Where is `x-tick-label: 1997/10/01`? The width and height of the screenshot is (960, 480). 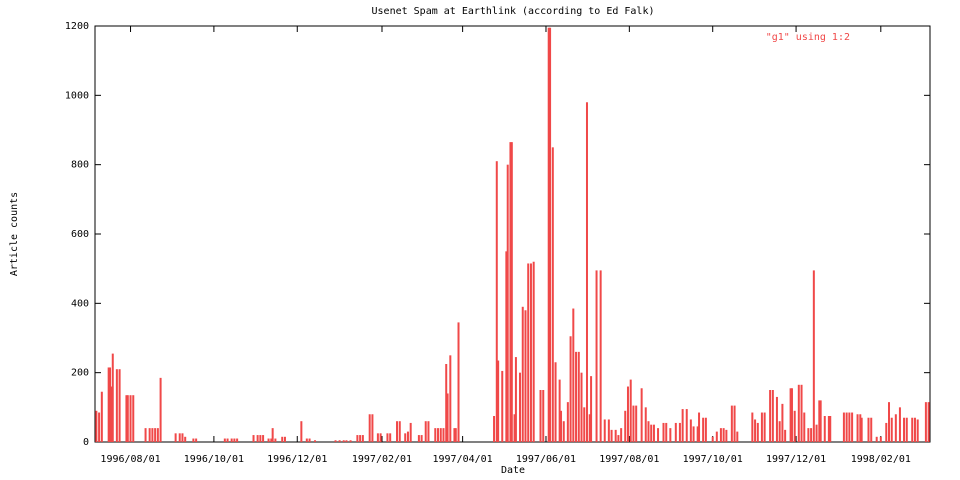 x-tick-label: 1997/10/01 is located at coordinates (713, 459).